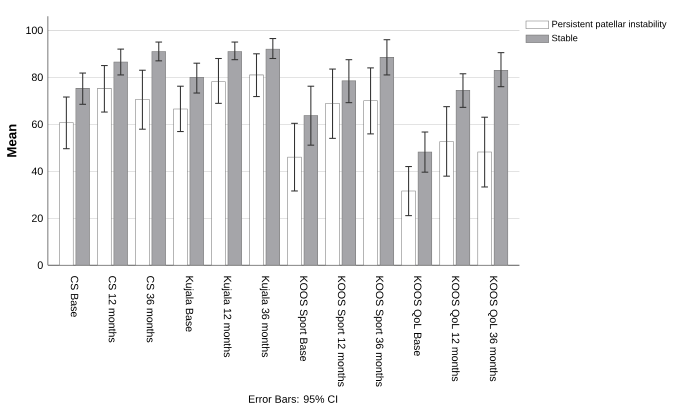 The width and height of the screenshot is (679, 410). Describe the element at coordinates (37, 78) in the screenshot. I see `y-tick-label: 80` at that location.